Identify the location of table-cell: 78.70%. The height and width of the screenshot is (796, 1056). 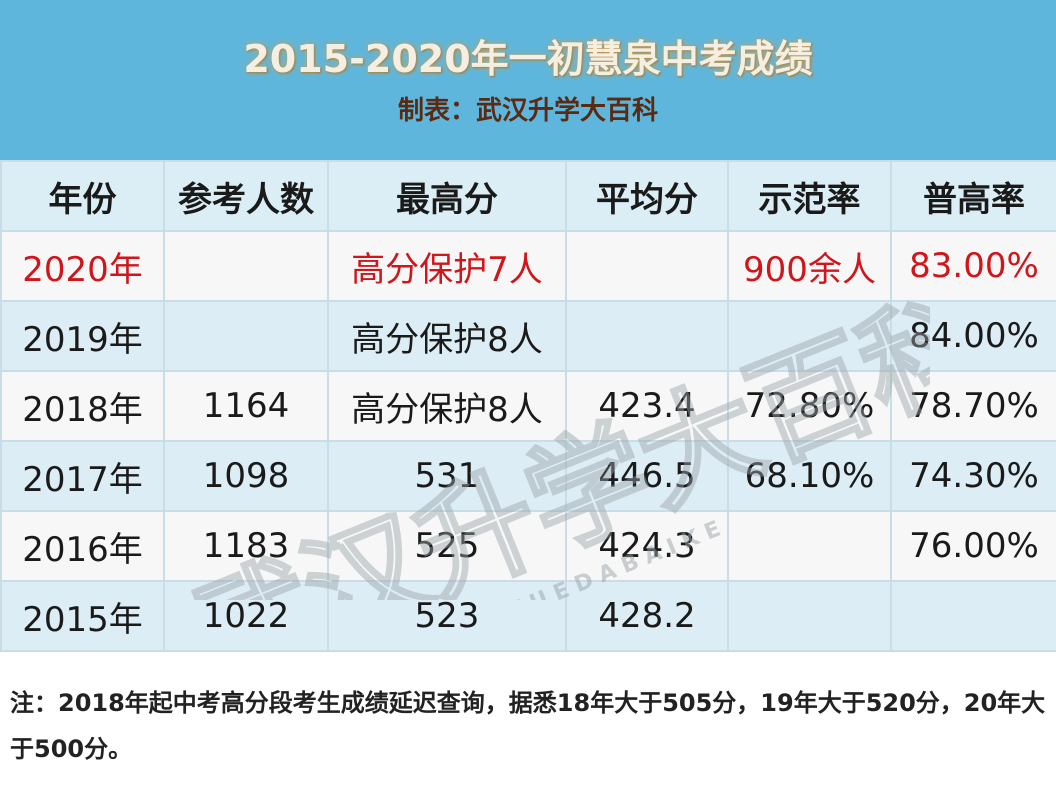
(973, 406).